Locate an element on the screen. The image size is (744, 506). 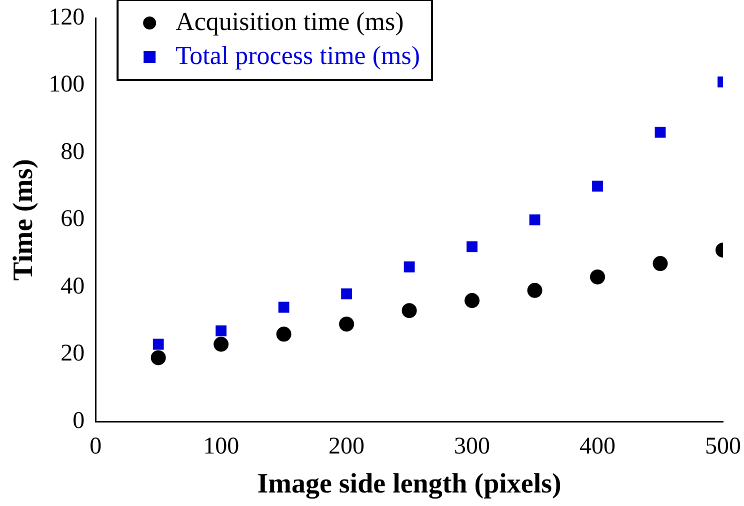
x-tick-label: 300 is located at coordinates (472, 446).